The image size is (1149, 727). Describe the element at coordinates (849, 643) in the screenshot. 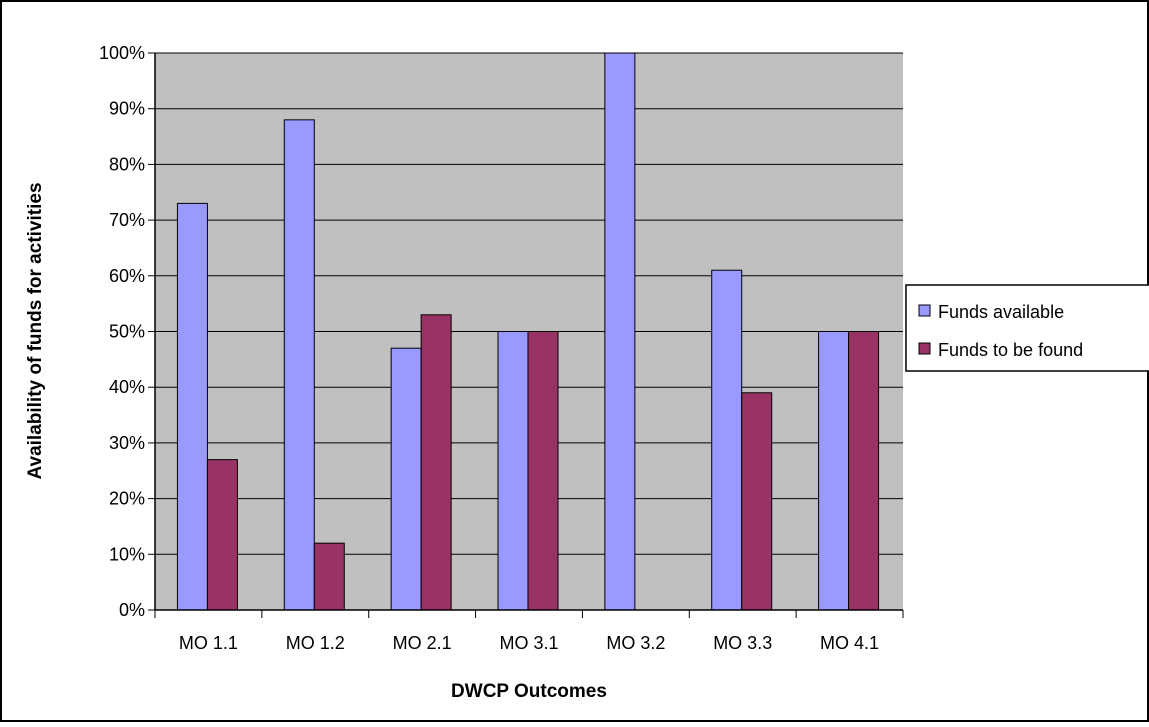

I see `x-tick-label: MO 4.1` at that location.